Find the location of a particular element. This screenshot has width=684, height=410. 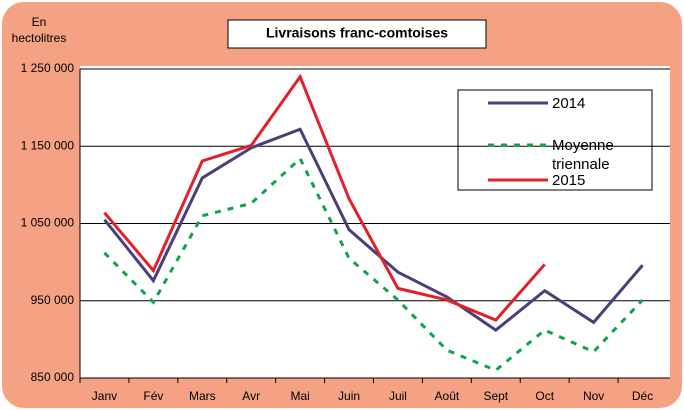

x-tick-label: Juil is located at coordinates (398, 396).